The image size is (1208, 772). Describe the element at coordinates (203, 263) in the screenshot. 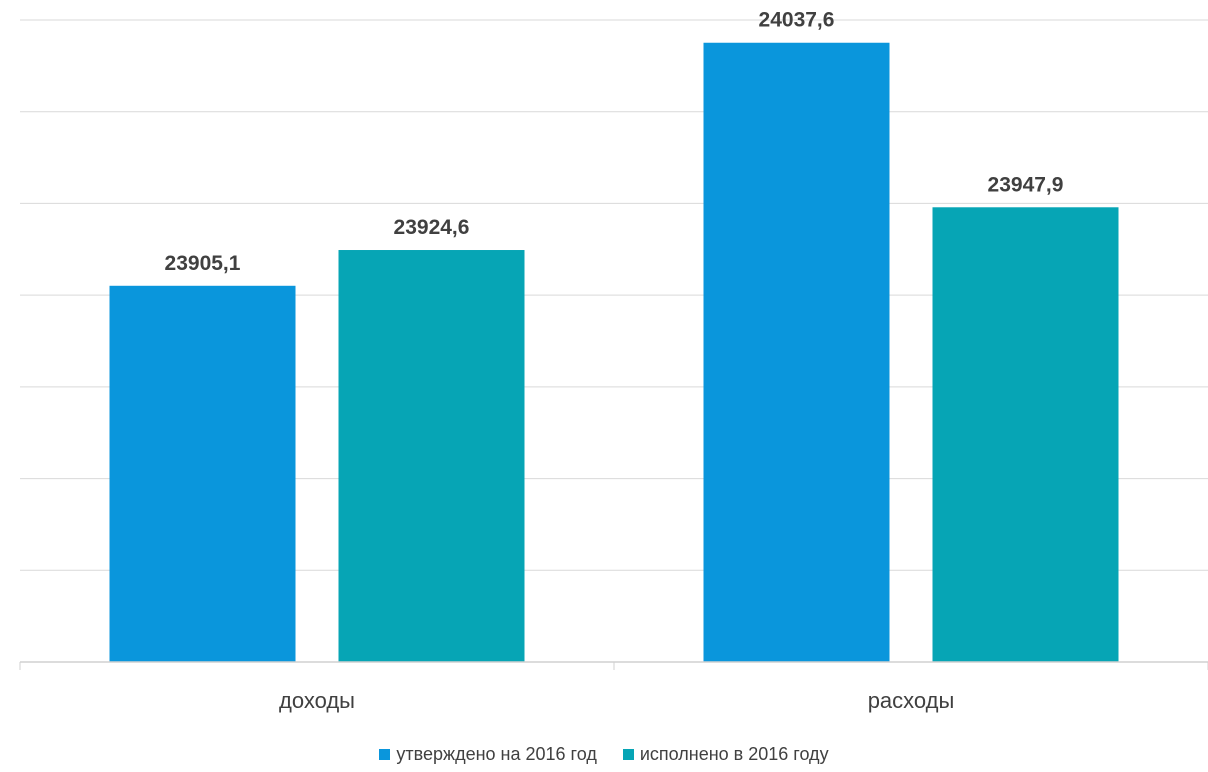

I see `data-label: 23905,1` at that location.